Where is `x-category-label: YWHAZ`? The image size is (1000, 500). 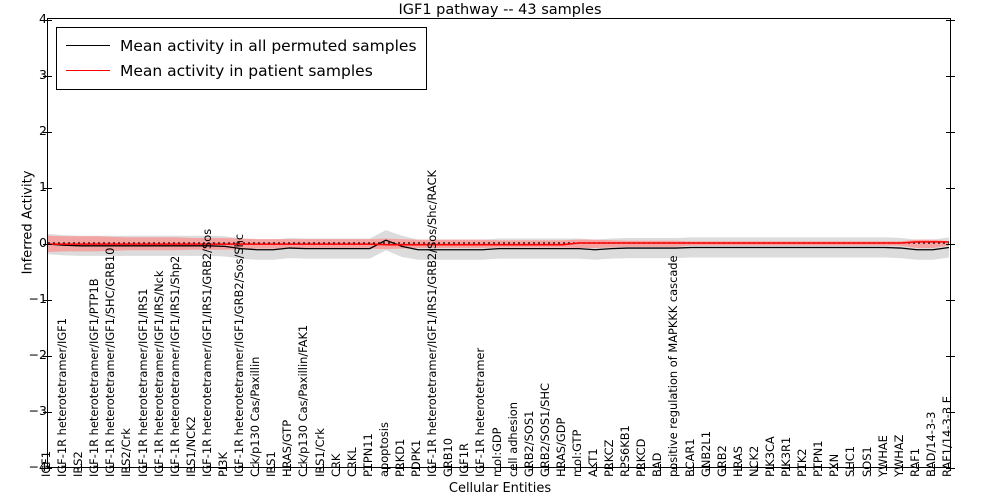
x-category-label: YWHAZ is located at coordinates (898, 455).